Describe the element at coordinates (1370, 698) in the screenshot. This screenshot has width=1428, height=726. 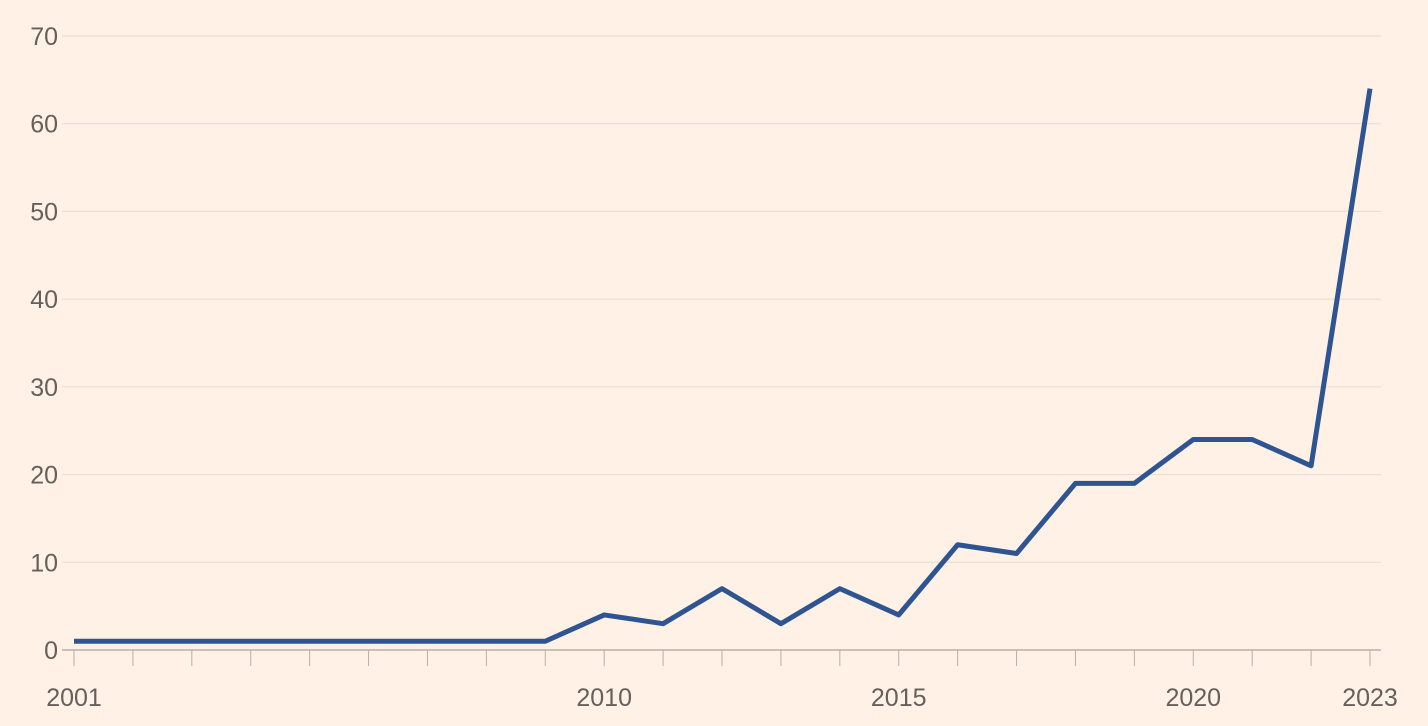
I see `x-tick-label-2023: 2023` at that location.